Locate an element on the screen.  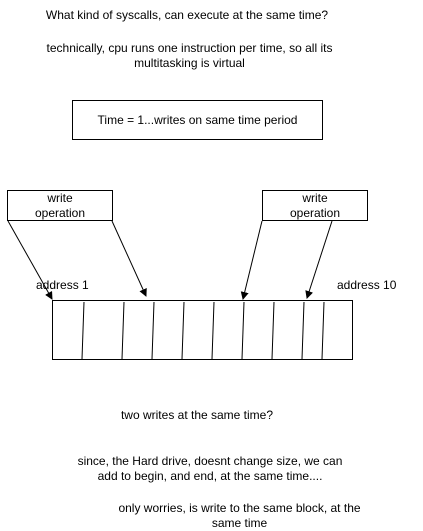
time-period-label: Time = 1...writes on same time period is located at coordinates (197, 119).